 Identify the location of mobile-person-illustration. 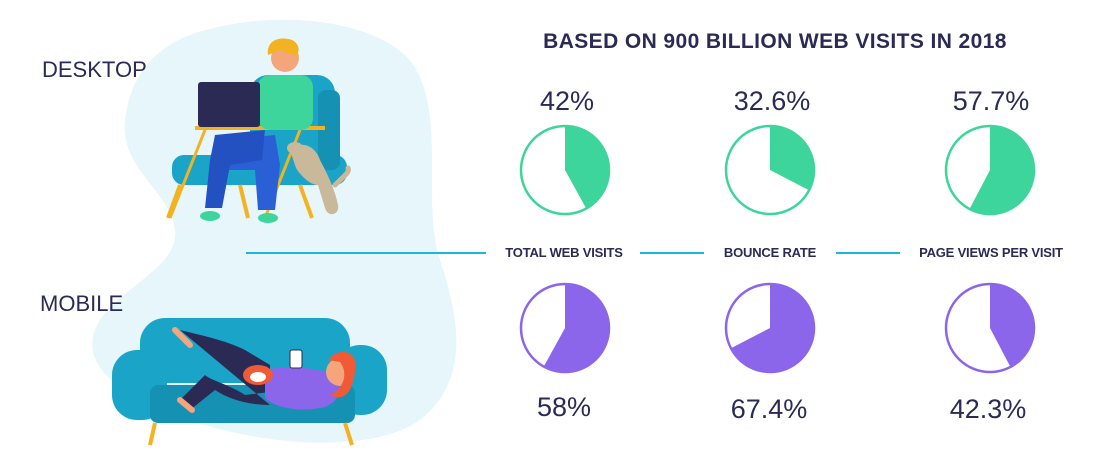
(249, 382).